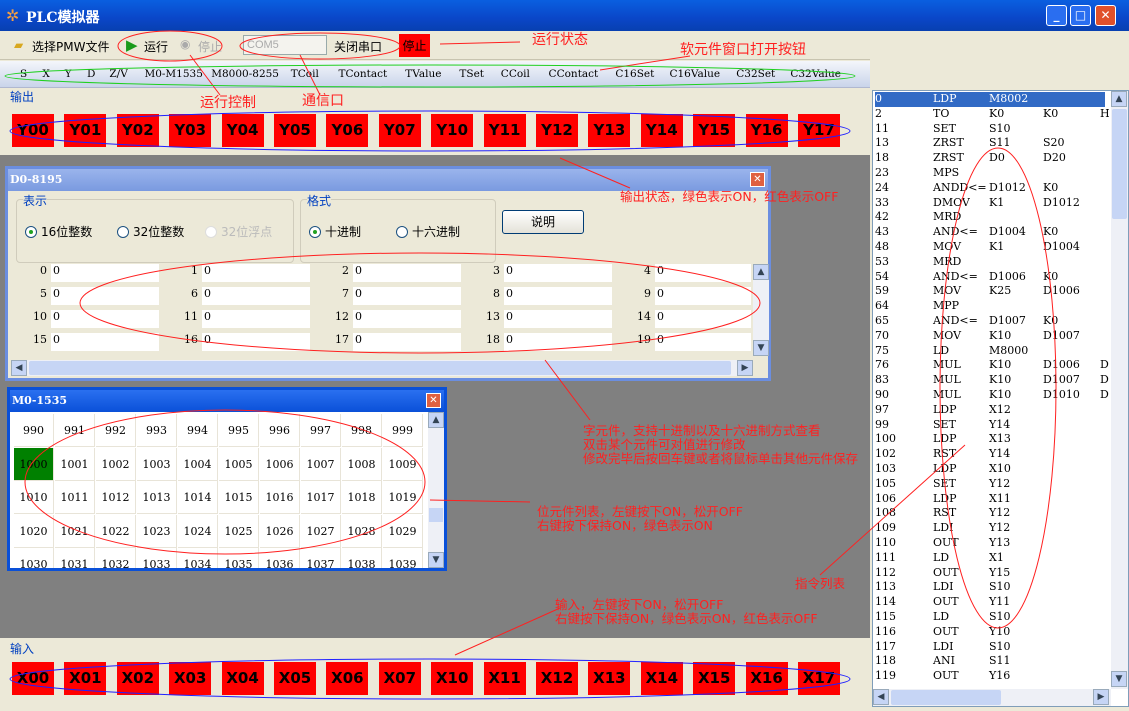 The image size is (1129, 711). I want to click on radio-hex: 十六进制, so click(428, 231).